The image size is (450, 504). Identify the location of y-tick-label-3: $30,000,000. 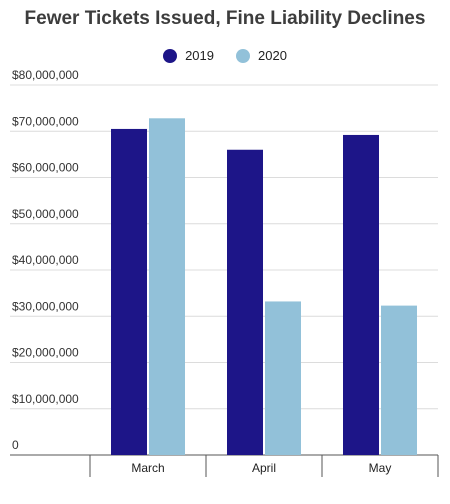
(45, 306).